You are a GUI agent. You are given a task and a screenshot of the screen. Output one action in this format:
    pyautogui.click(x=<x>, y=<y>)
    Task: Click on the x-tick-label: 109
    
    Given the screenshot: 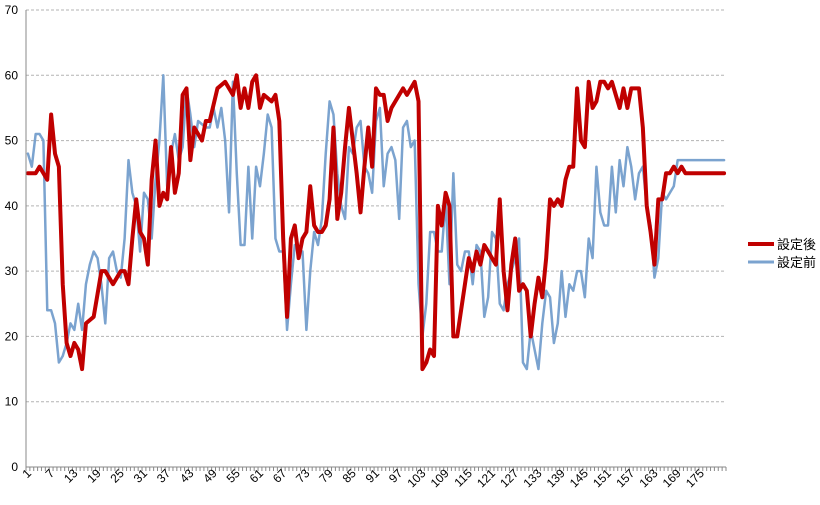 What is the action you would take?
    pyautogui.click(x=440, y=478)
    